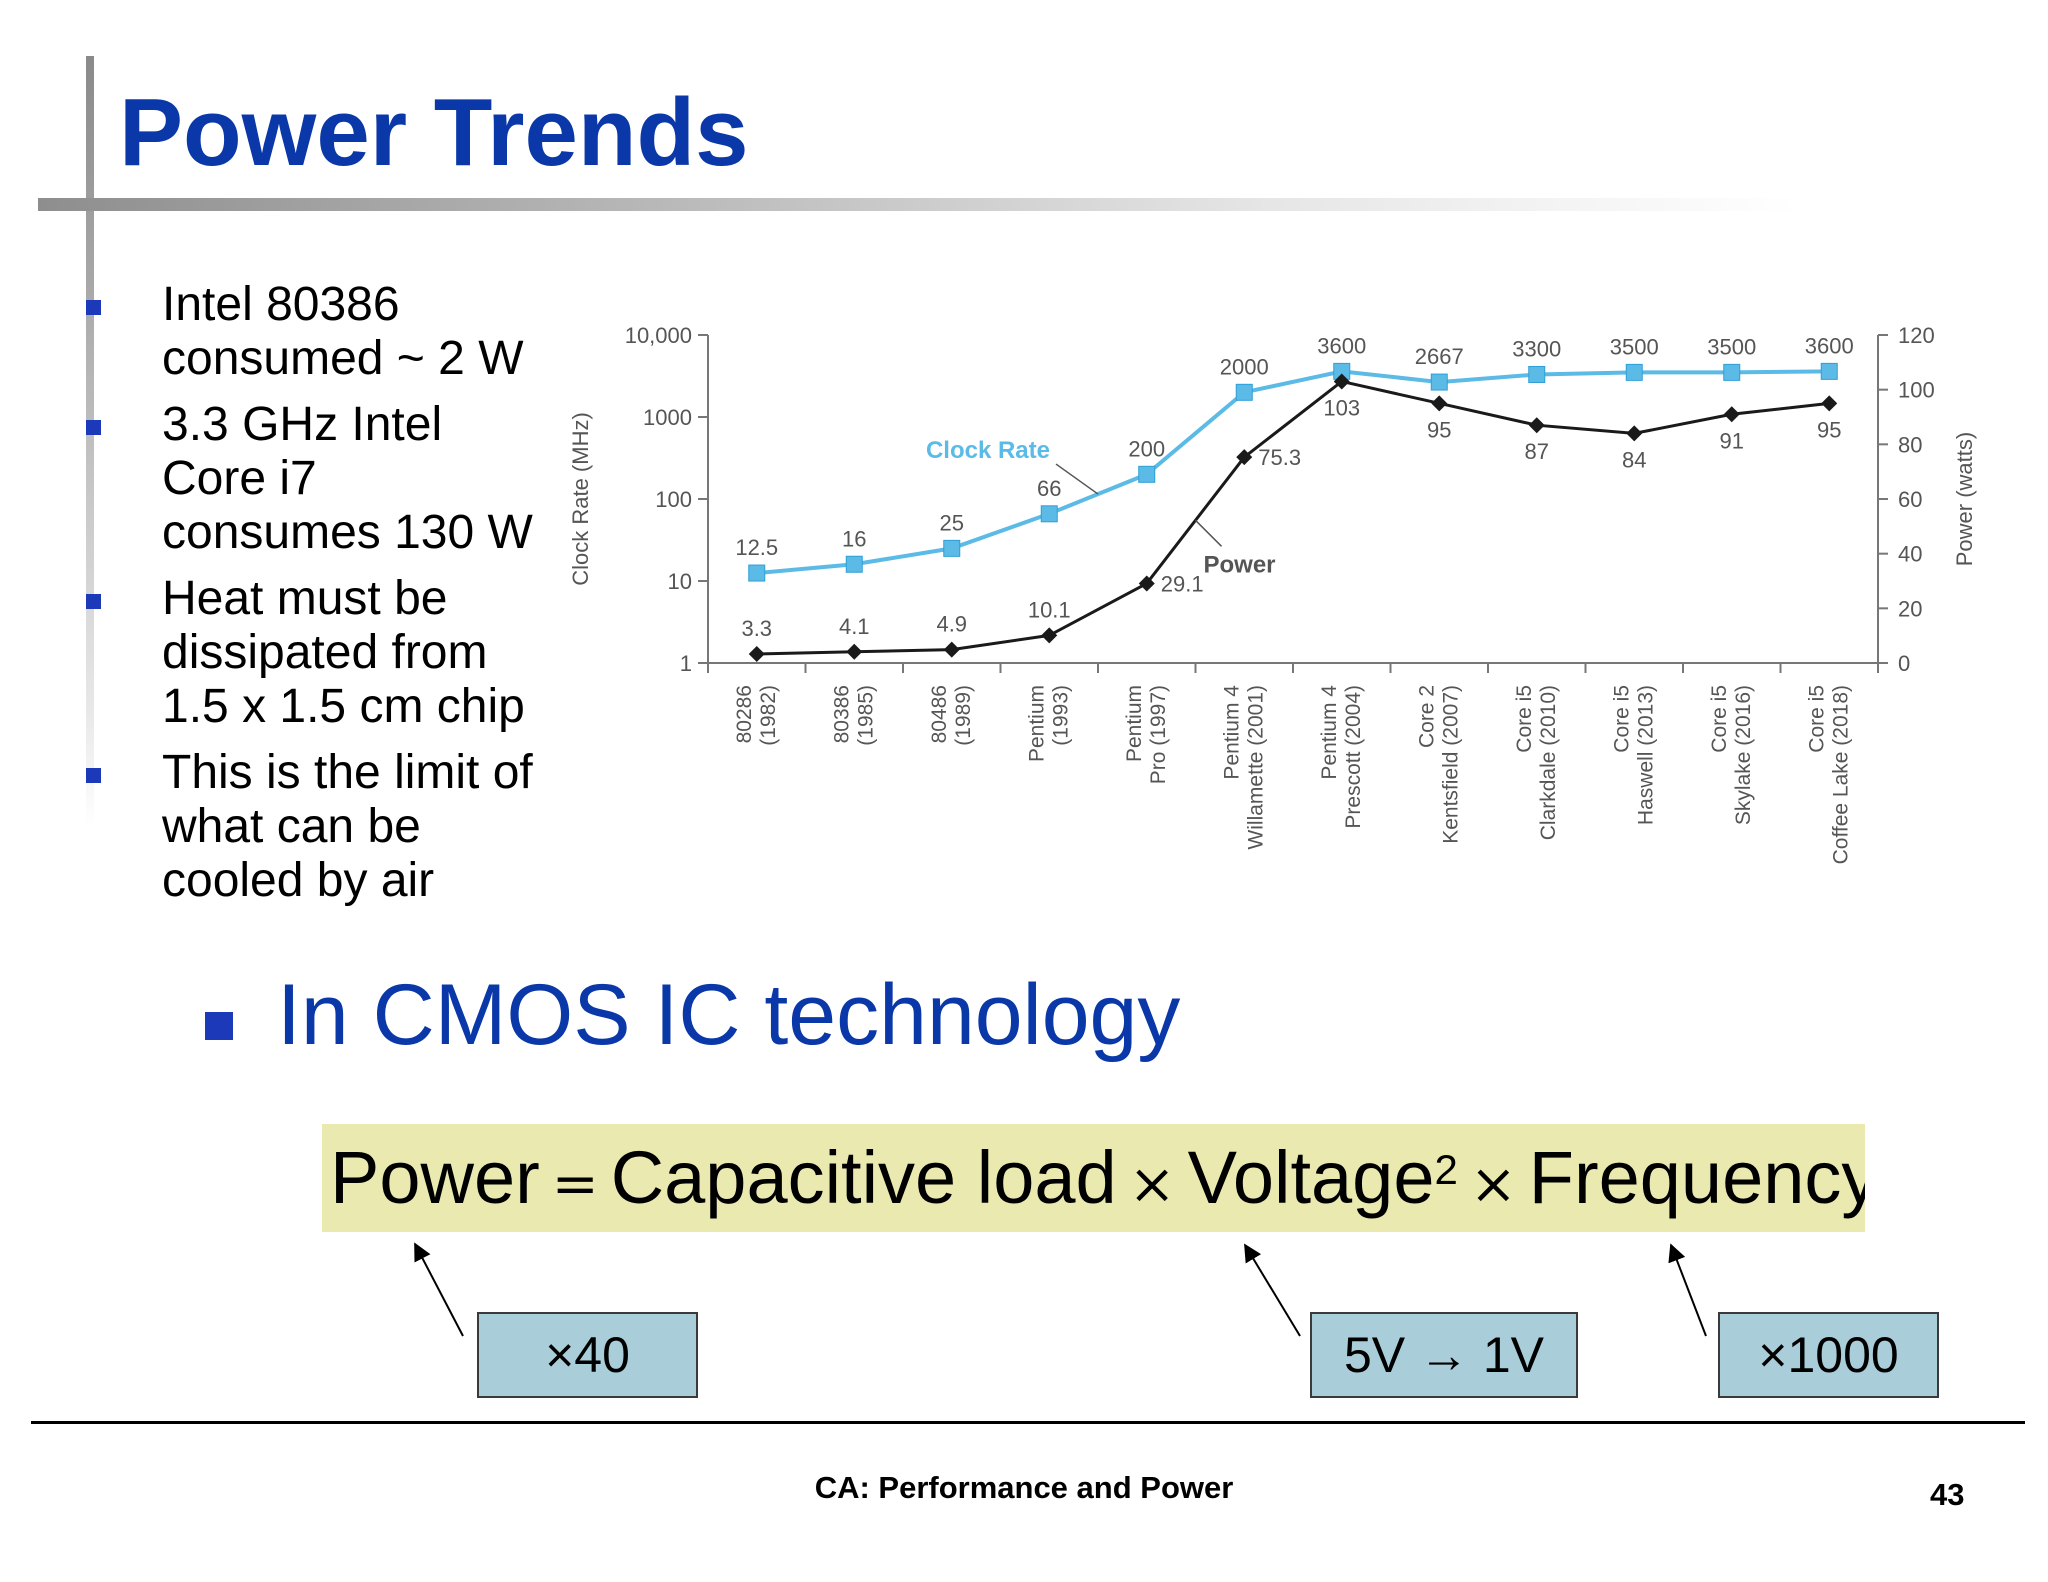  I want to click on power-data-label: 4.9, so click(951, 624).